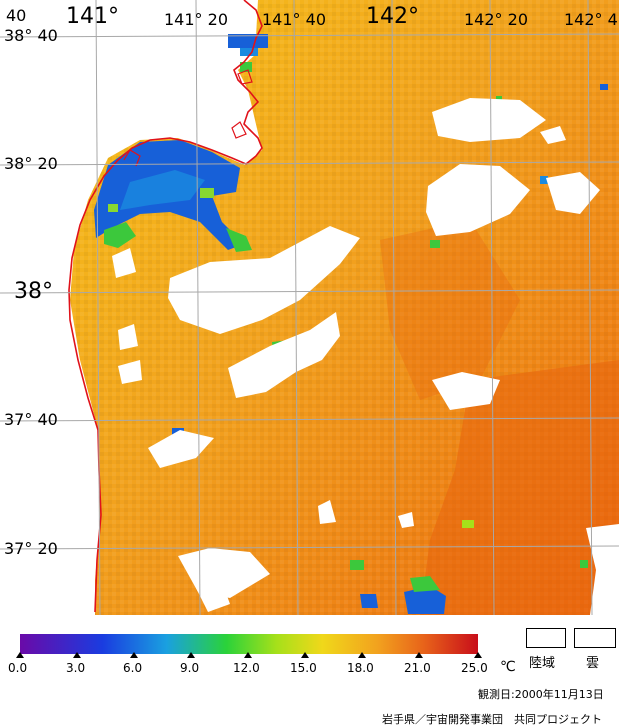 The height and width of the screenshot is (727, 619). Describe the element at coordinates (190, 668) in the screenshot. I see `scale-label-9: 9.0` at that location.